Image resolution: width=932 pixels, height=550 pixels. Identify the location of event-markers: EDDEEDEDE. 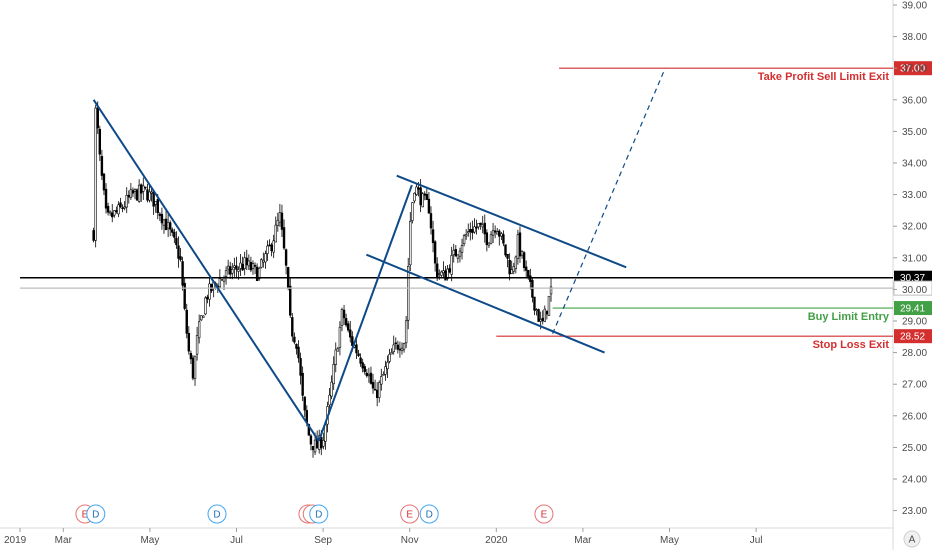
(314, 514).